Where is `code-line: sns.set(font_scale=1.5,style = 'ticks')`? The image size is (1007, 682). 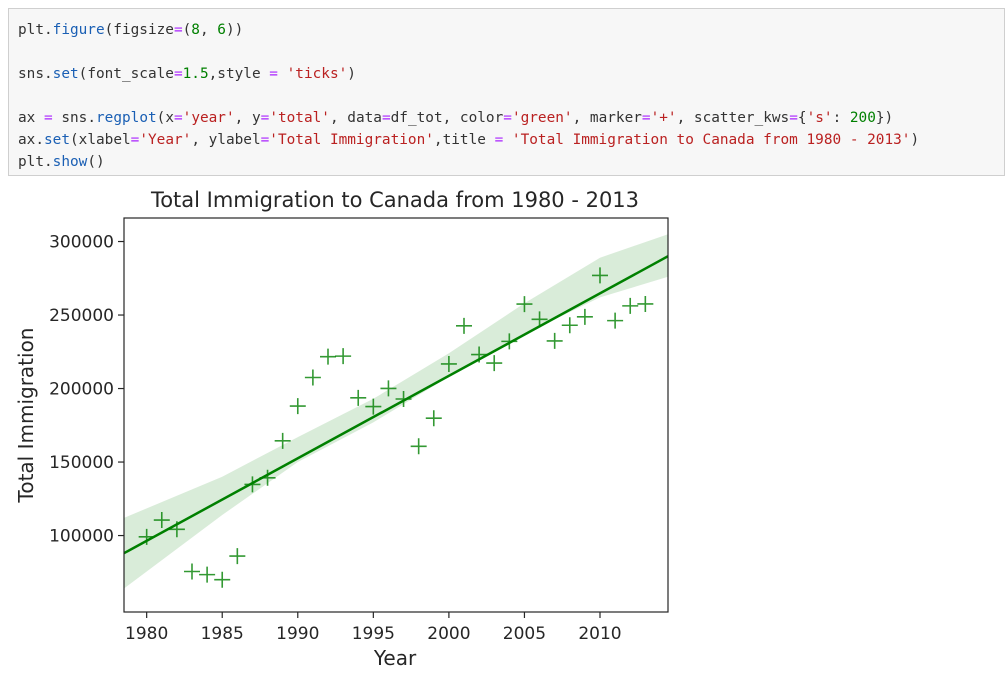 code-line: sns.set(font_scale=1.5,style = 'ticks') is located at coordinates (468, 74).